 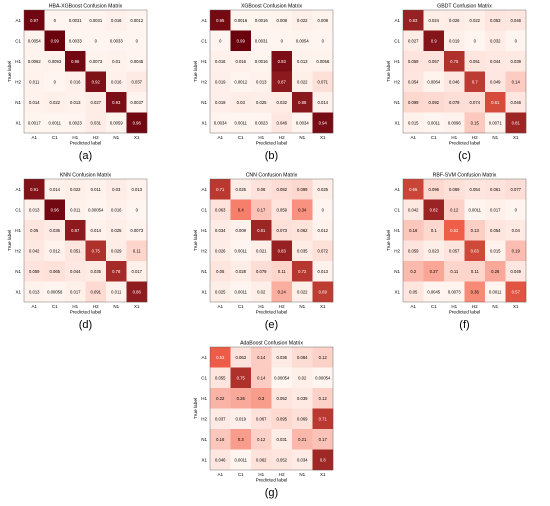 I want to click on cell-value-label: 0.01, so click(x=116, y=61).